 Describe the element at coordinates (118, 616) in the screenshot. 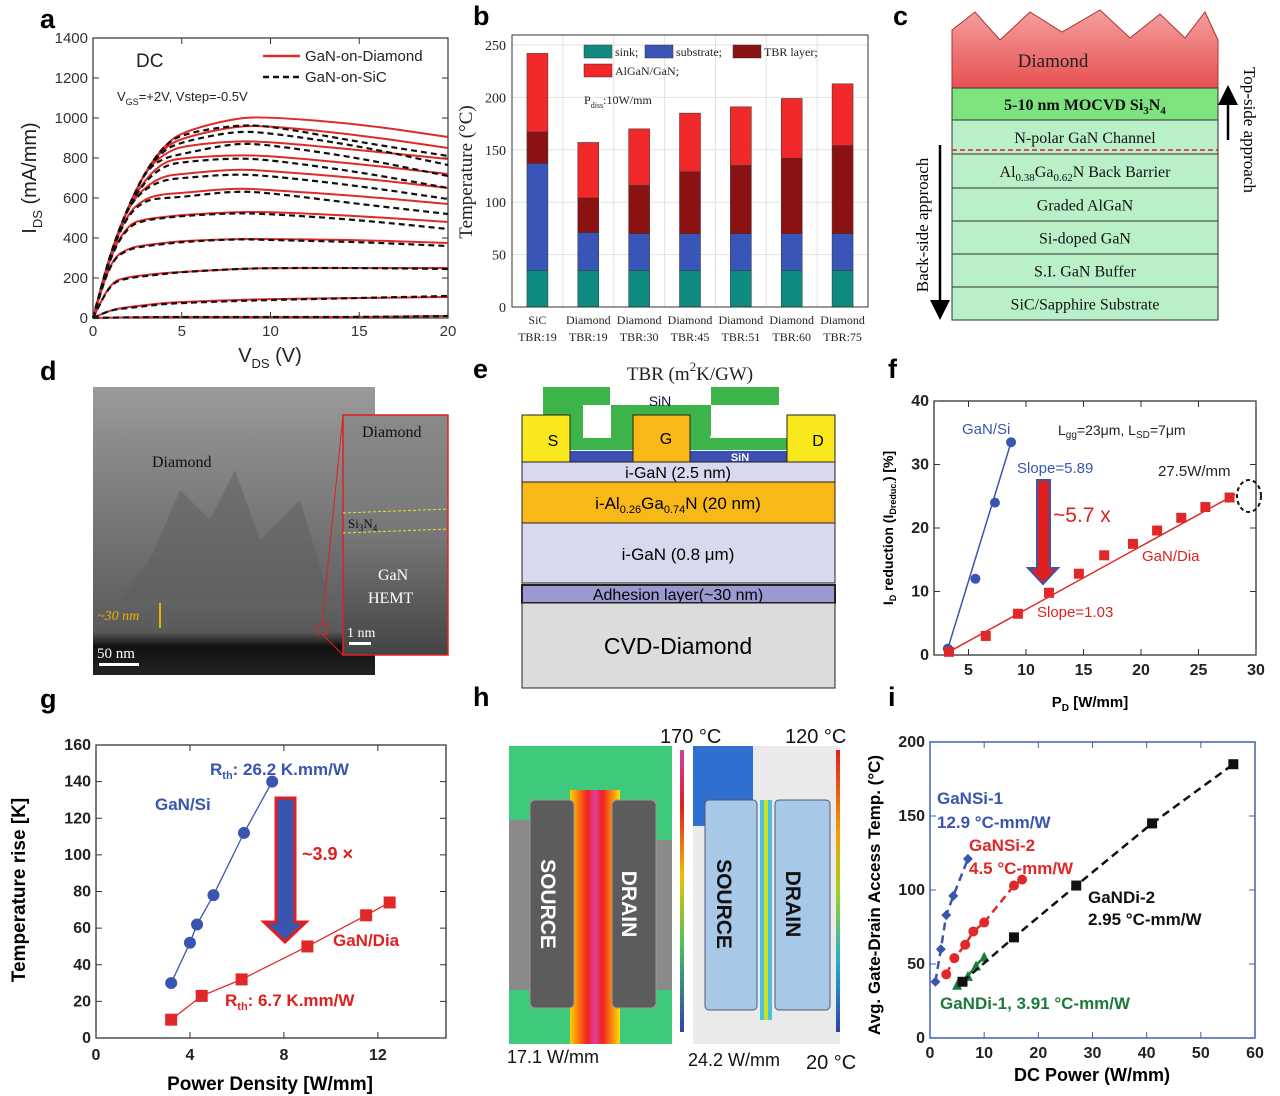

I see `thickness-label: ~30 nm` at that location.